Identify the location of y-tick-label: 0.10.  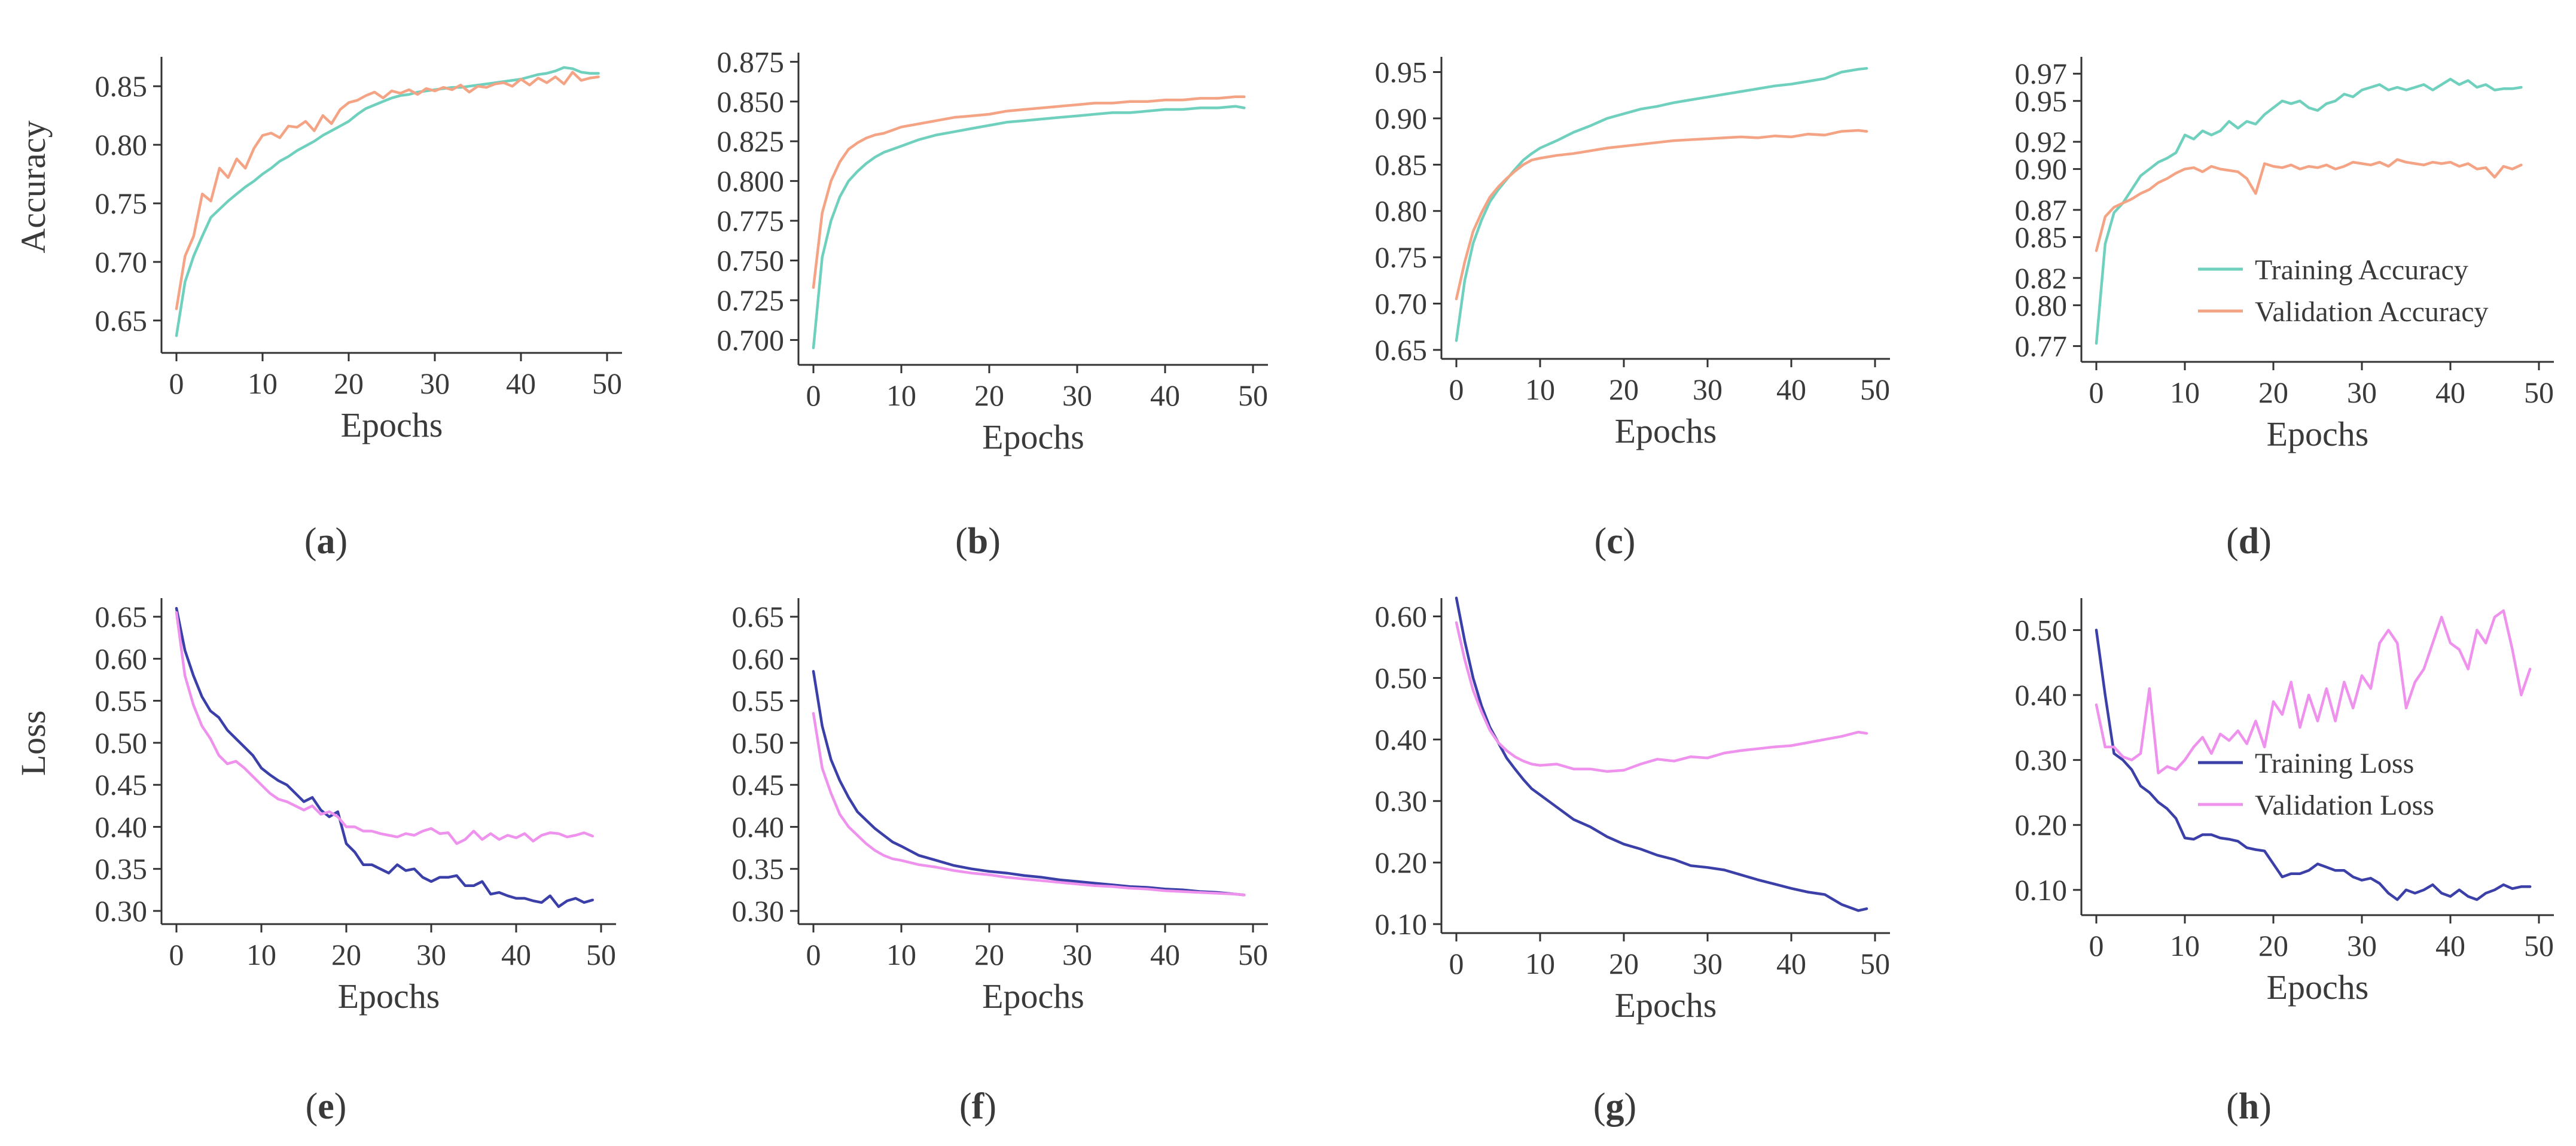
(2042, 890).